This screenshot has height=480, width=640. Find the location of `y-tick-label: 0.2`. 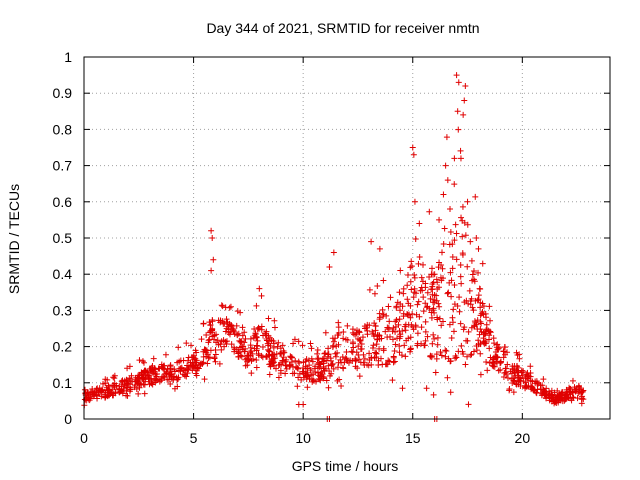

y-tick-label: 0.2 is located at coordinates (63, 347).